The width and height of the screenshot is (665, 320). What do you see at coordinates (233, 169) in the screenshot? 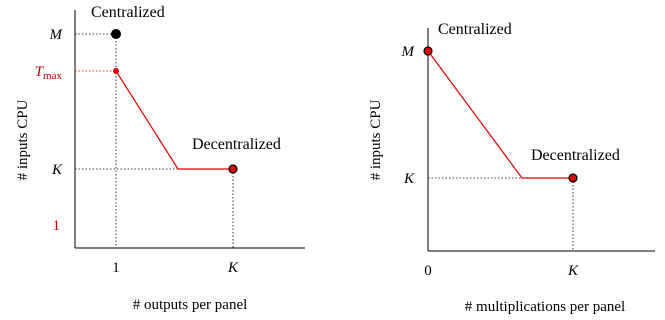
I see `left-decentralized-point` at bounding box center [233, 169].